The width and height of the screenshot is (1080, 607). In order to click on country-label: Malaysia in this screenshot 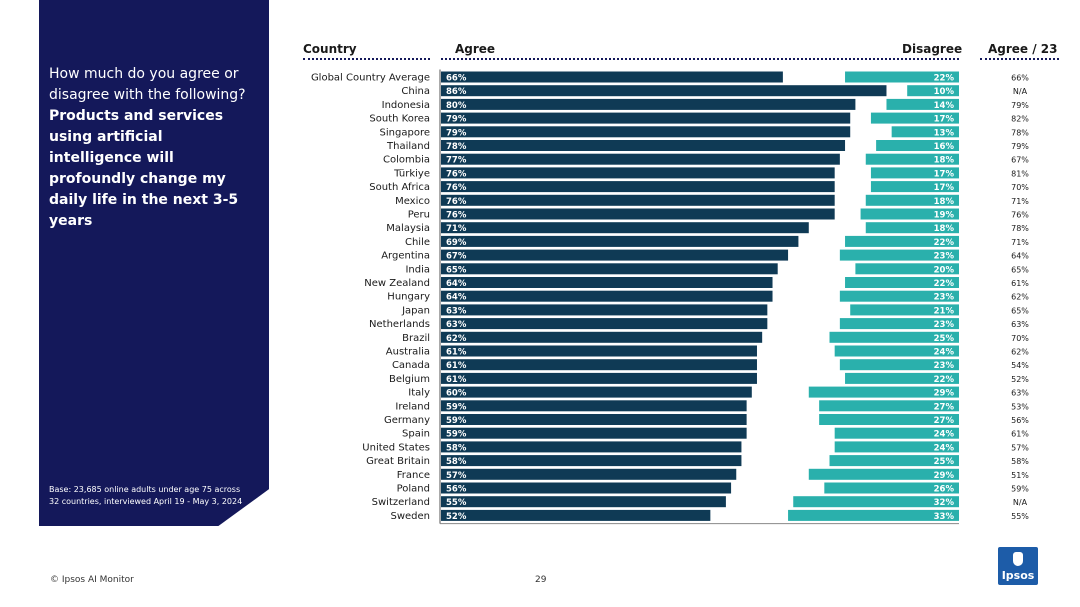, I will do `click(408, 228)`.